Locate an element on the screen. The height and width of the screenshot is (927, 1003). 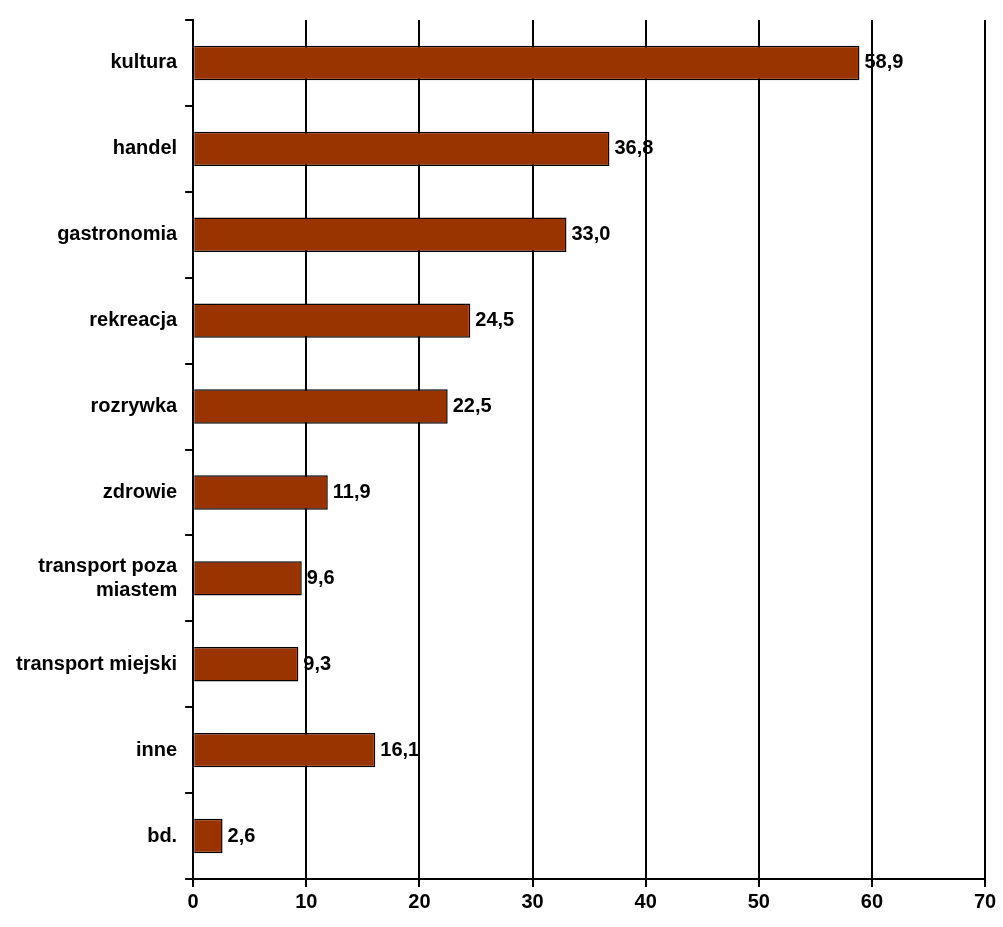
data-label: 11,9 is located at coordinates (351, 490).